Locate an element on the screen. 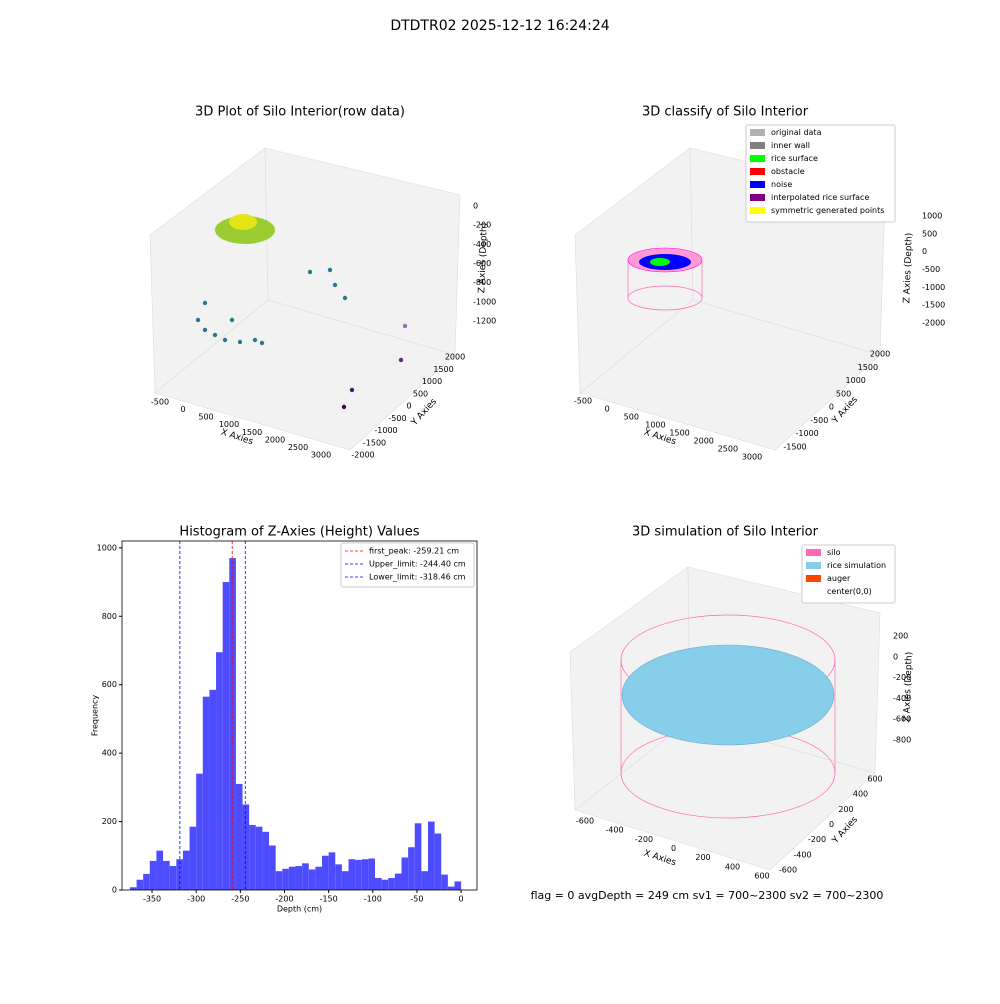  chart-title: Histogram of Z-Axies (Height) Values is located at coordinates (299, 532).